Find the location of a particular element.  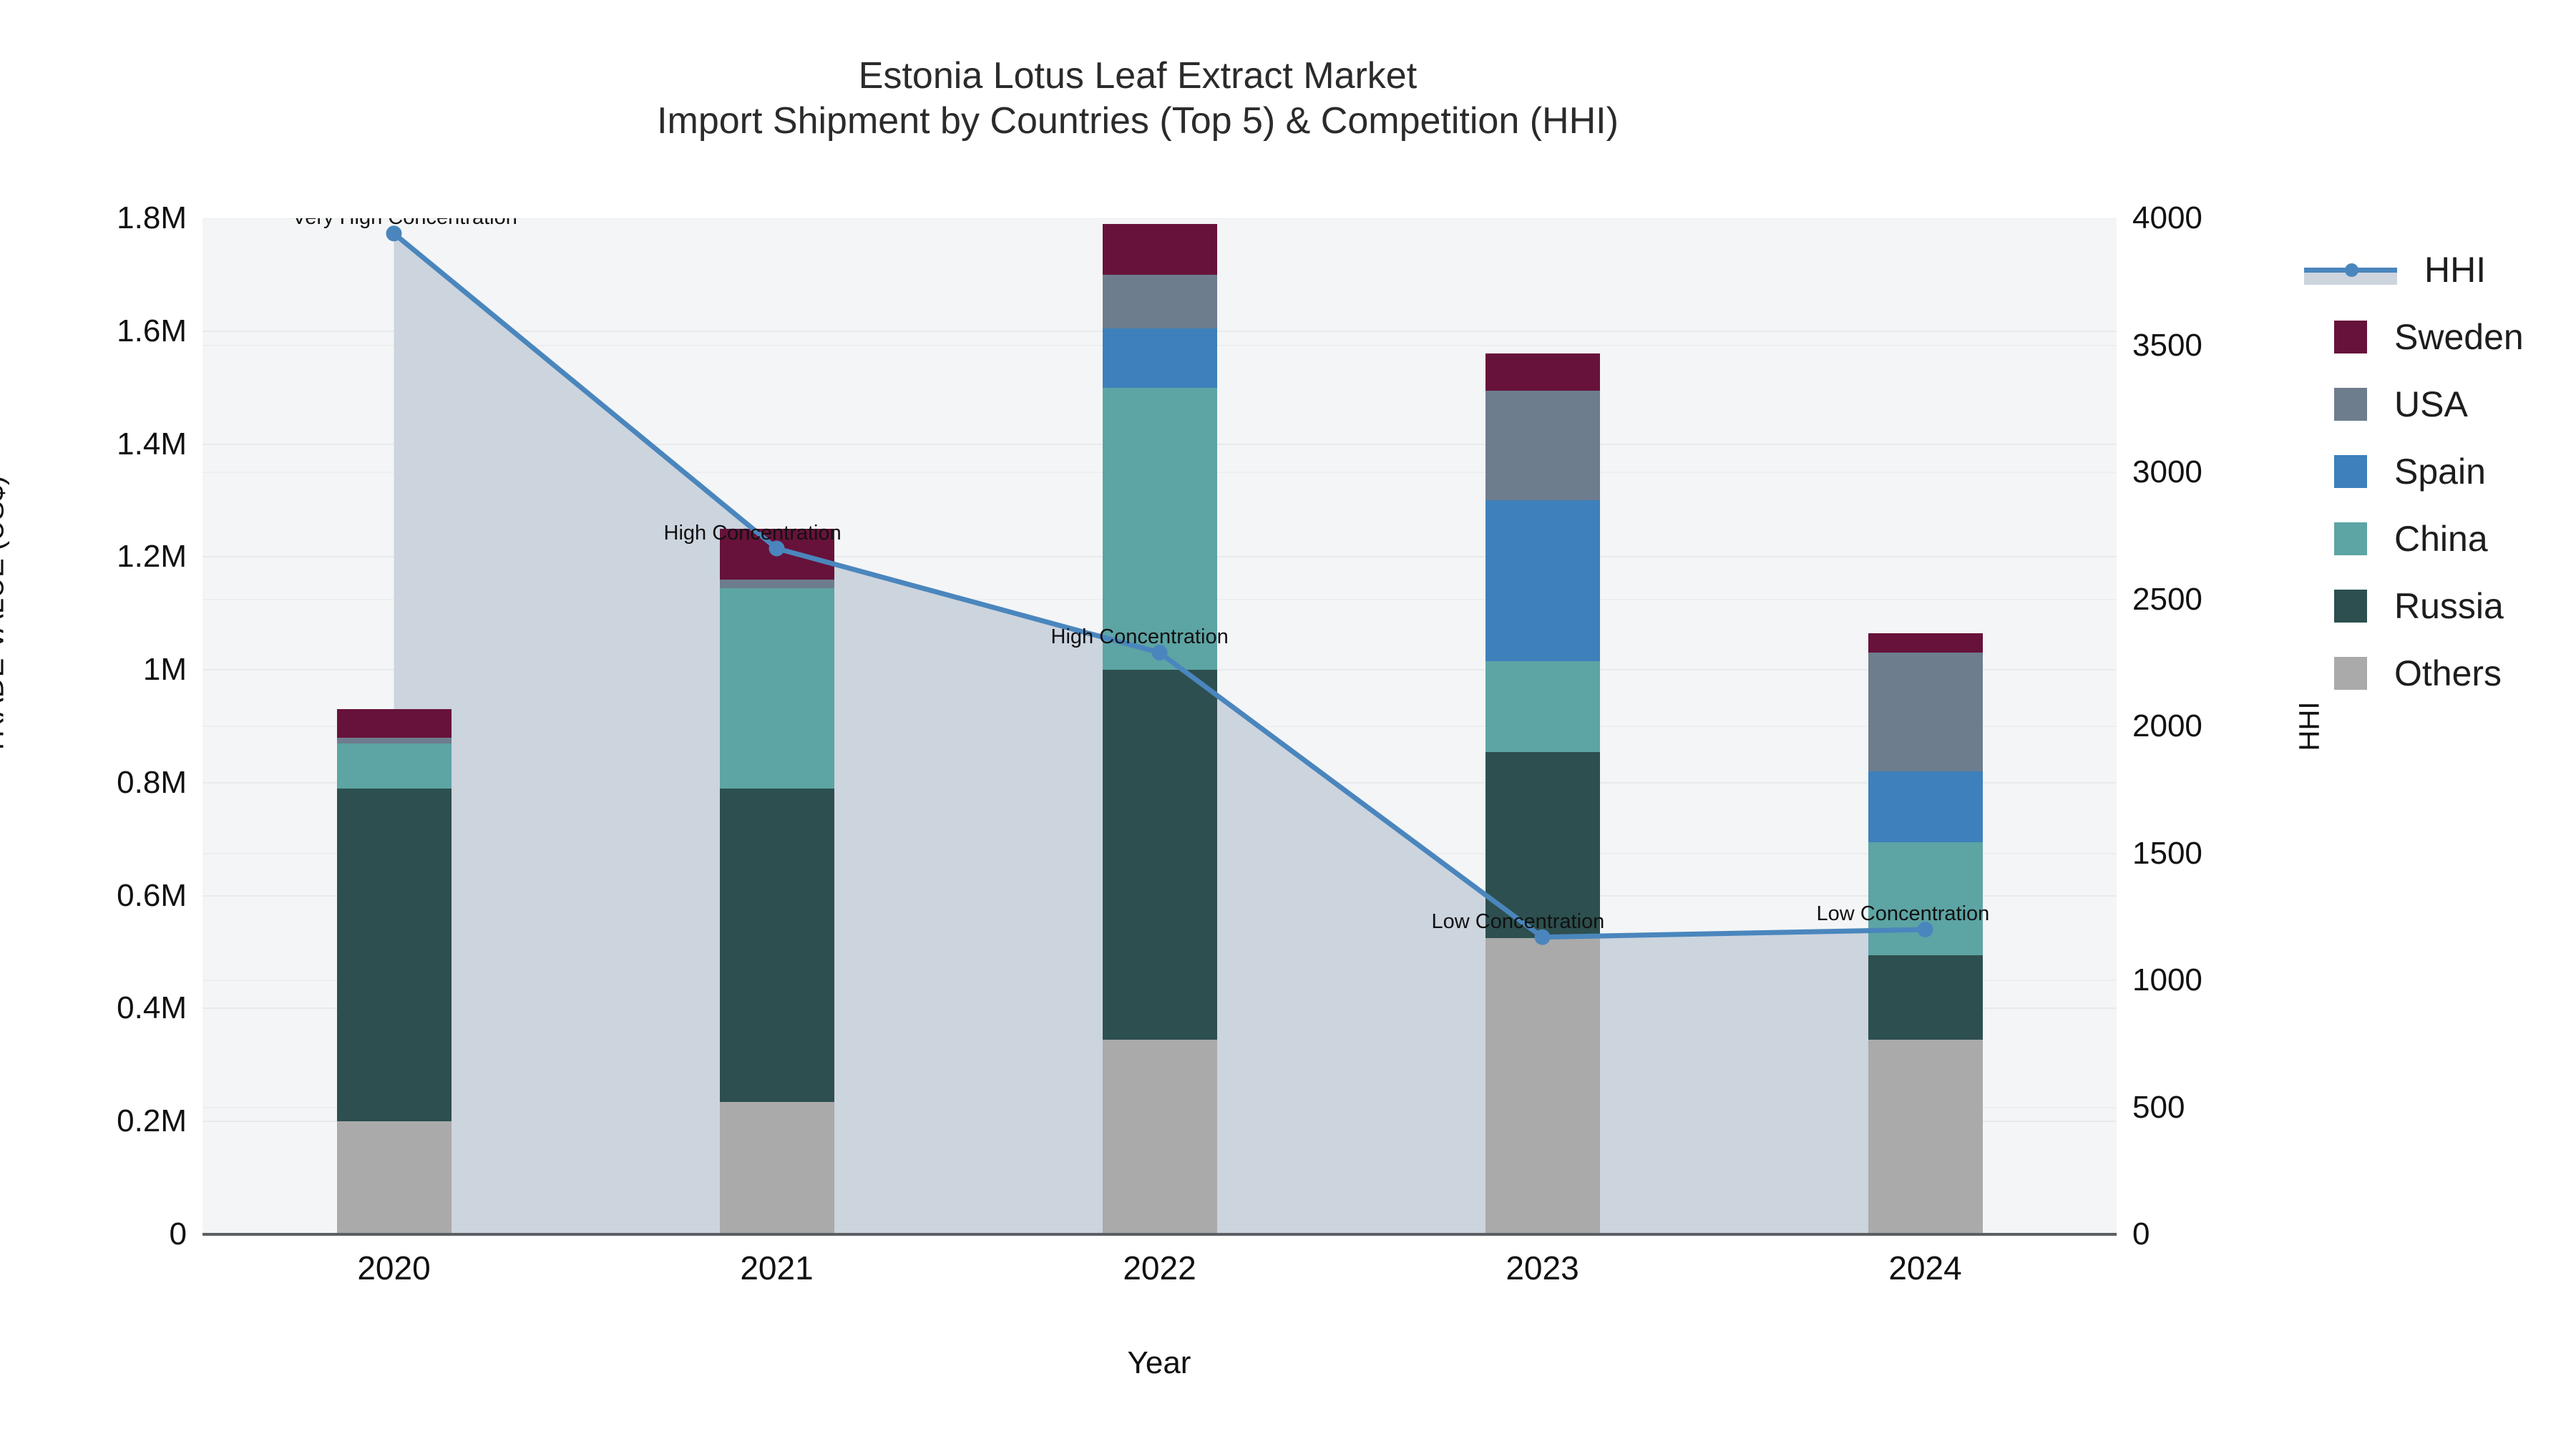

bar-segment-usa-2022 is located at coordinates (1159, 301).